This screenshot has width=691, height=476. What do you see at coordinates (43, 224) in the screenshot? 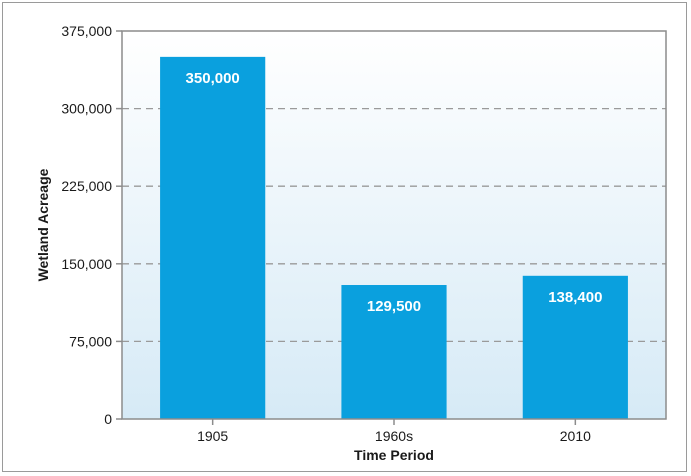
I see `y-axis-label: Wetland Acreage` at bounding box center [43, 224].